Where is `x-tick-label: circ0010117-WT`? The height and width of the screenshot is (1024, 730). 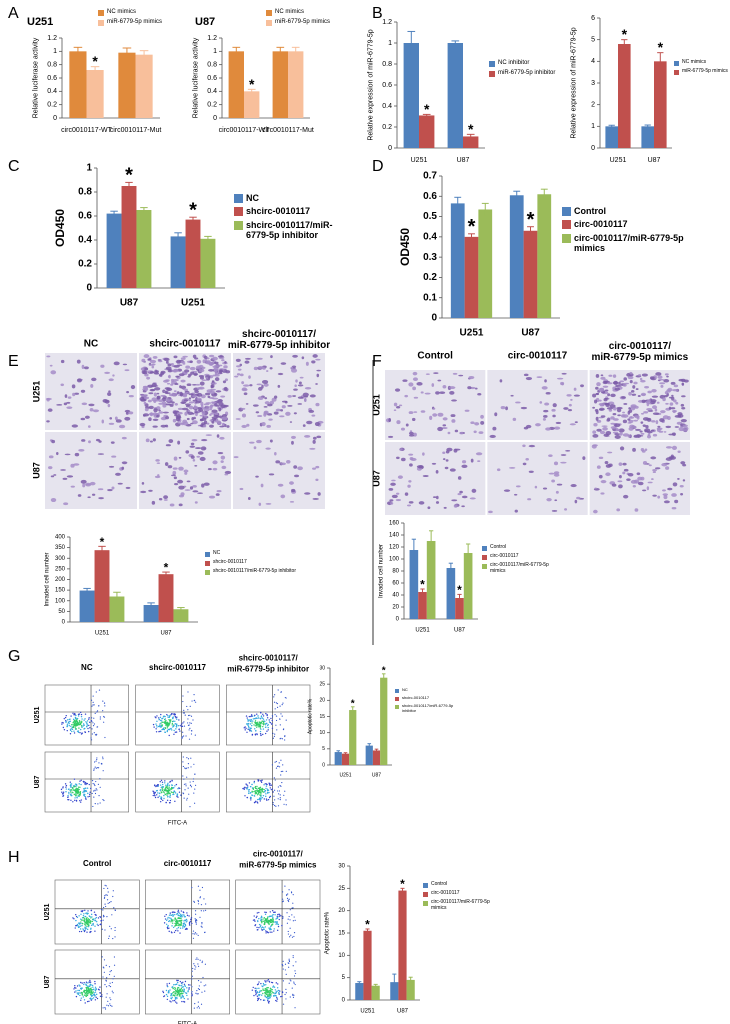 x-tick-label: circ0010117-WT is located at coordinates (245, 130).